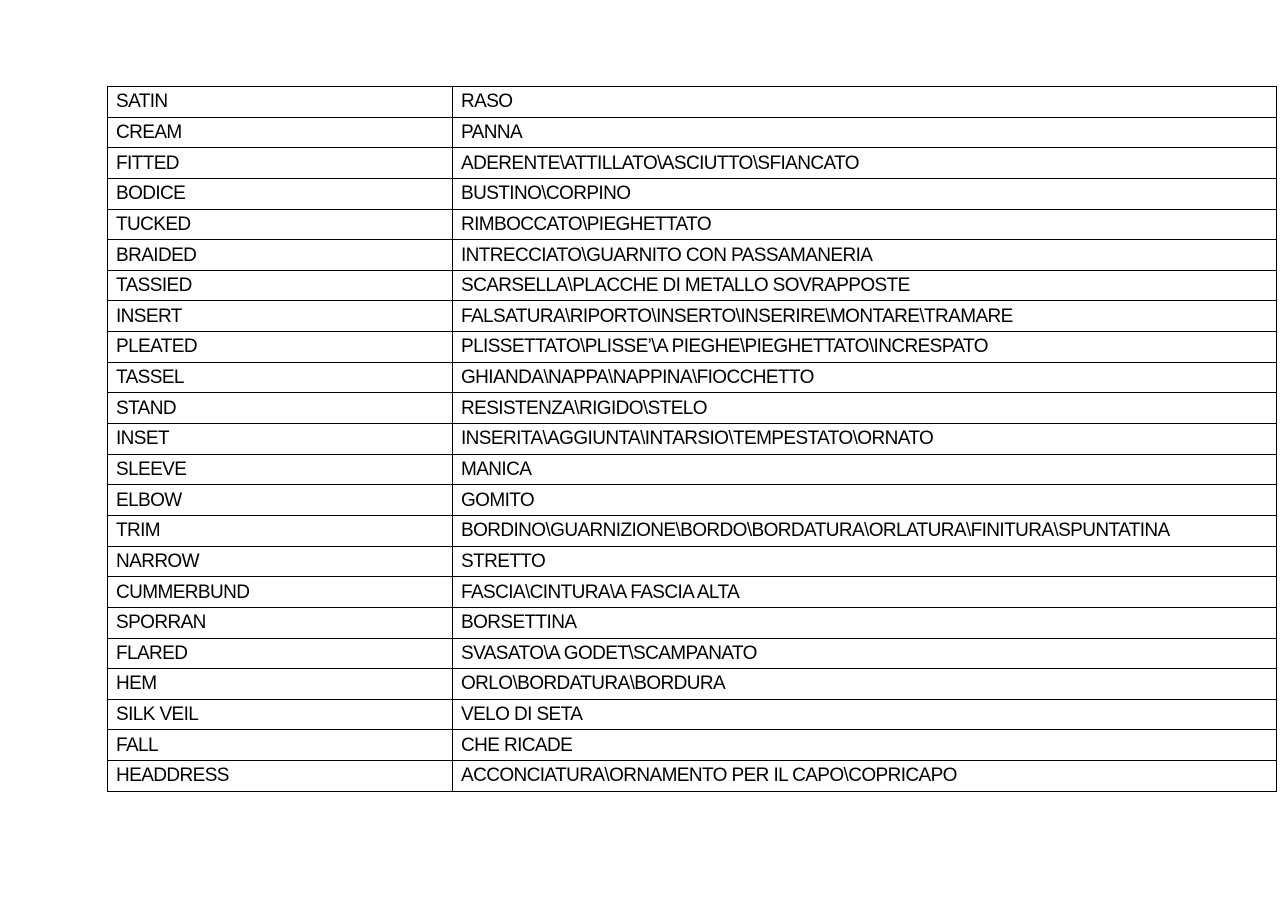 The height and width of the screenshot is (905, 1280). I want to click on english-term-cell: TUCKED, so click(280, 224).